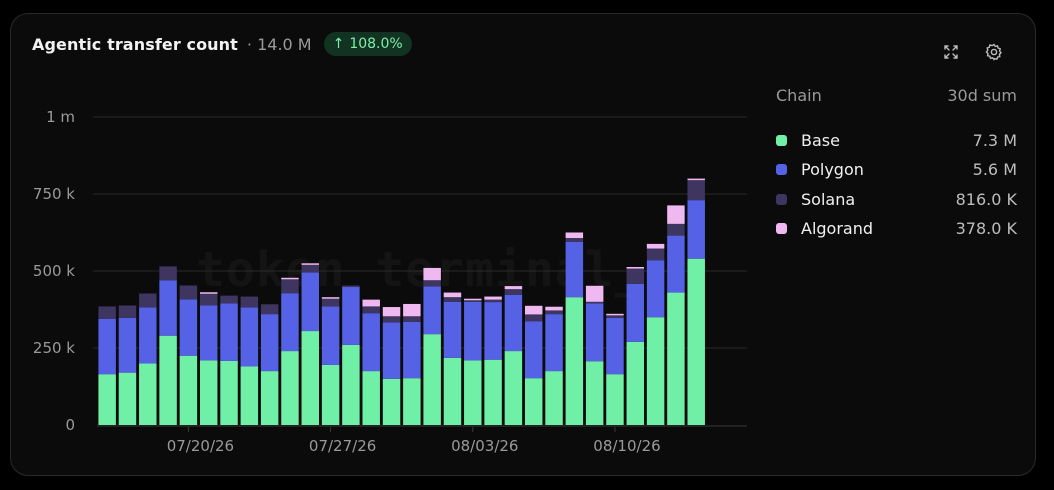 This screenshot has height=490, width=1054. I want to click on y-tick-label: 750 k, so click(54, 194).